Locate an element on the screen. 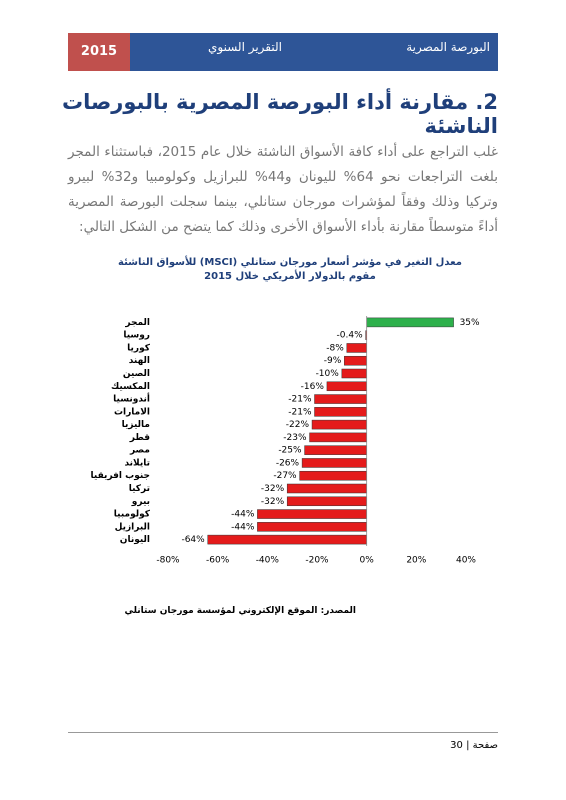 Image resolution: width=566 pixels, height=800 pixels. category-label: بيرو is located at coordinates (140, 502).